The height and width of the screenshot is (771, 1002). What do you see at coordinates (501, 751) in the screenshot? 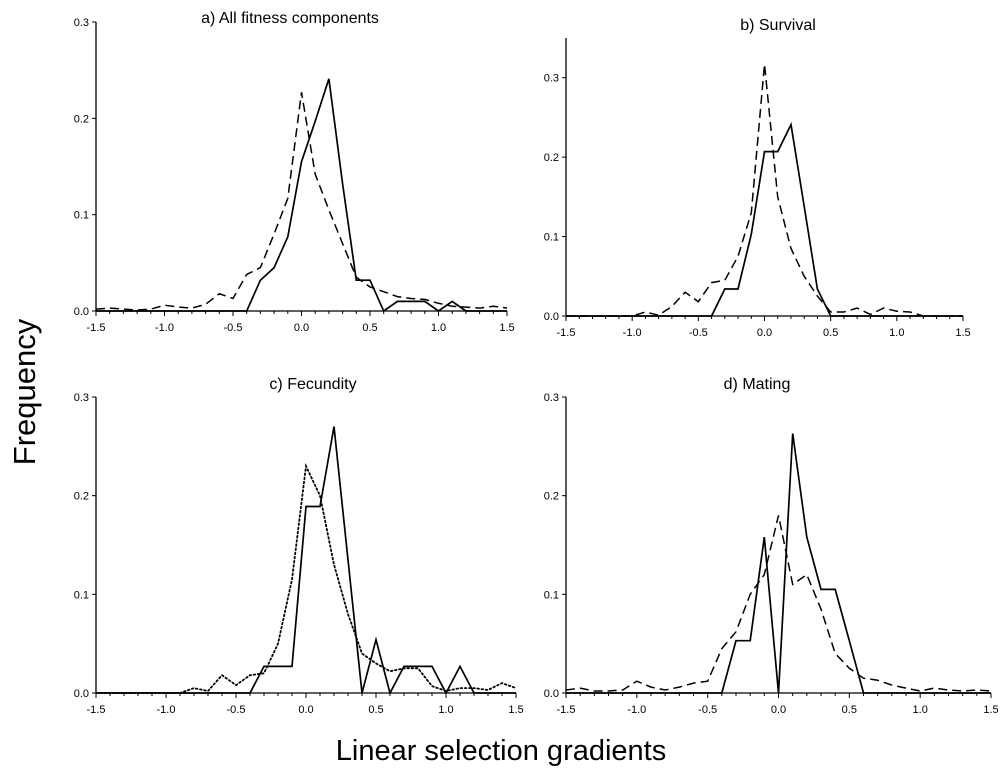
I see `x-axis-label: Linear selection gradients` at bounding box center [501, 751].